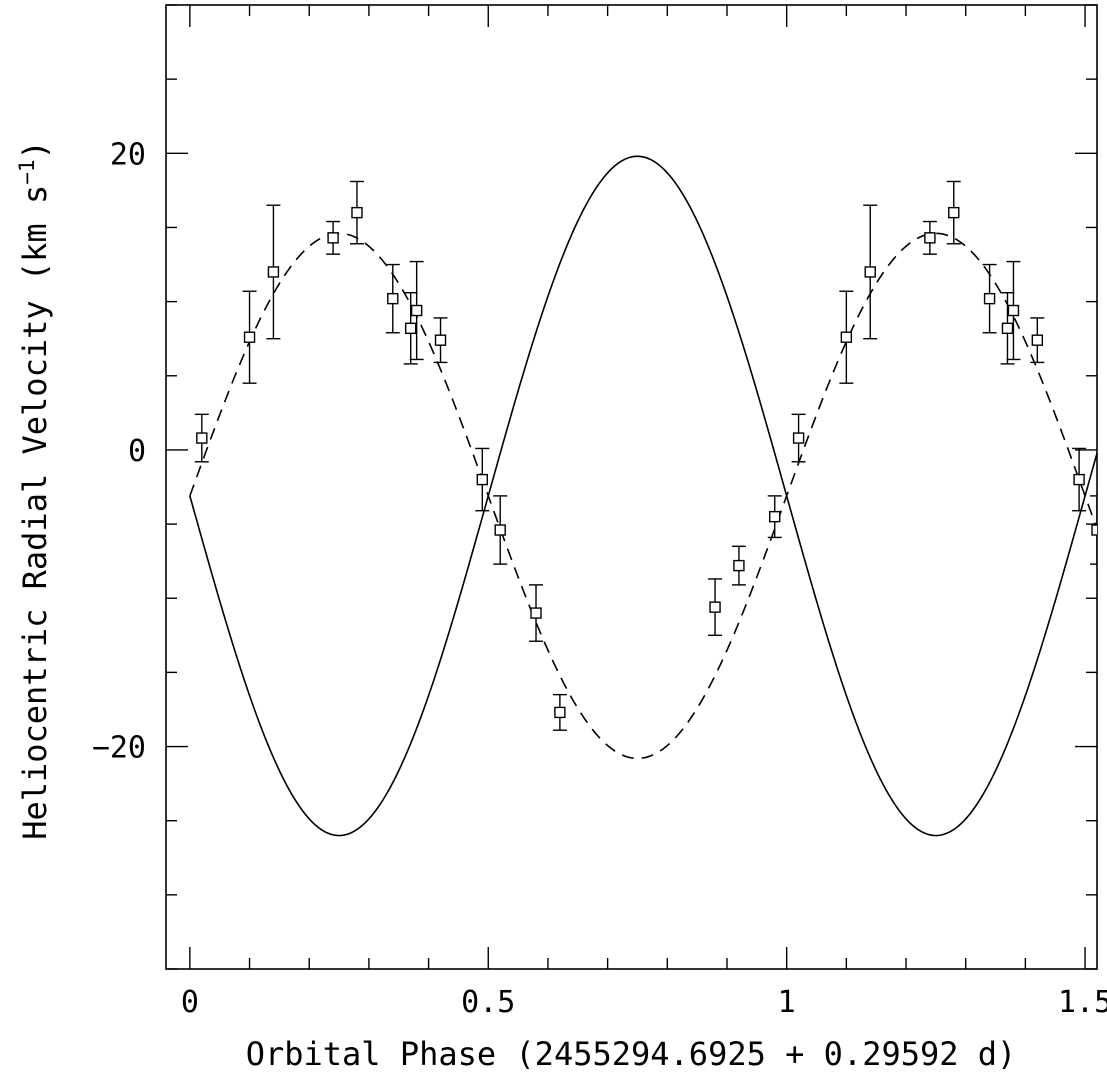  What do you see at coordinates (35, 512) in the screenshot?
I see `y-axis-title-main: Heliocentric Radial Velocity (km s` at bounding box center [35, 512].